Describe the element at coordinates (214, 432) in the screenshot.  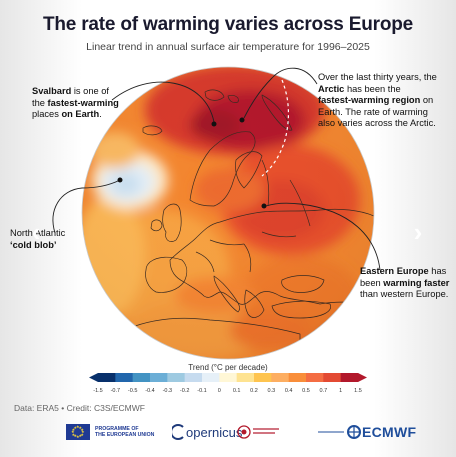
I see `copernicus-text: opernicus` at that location.